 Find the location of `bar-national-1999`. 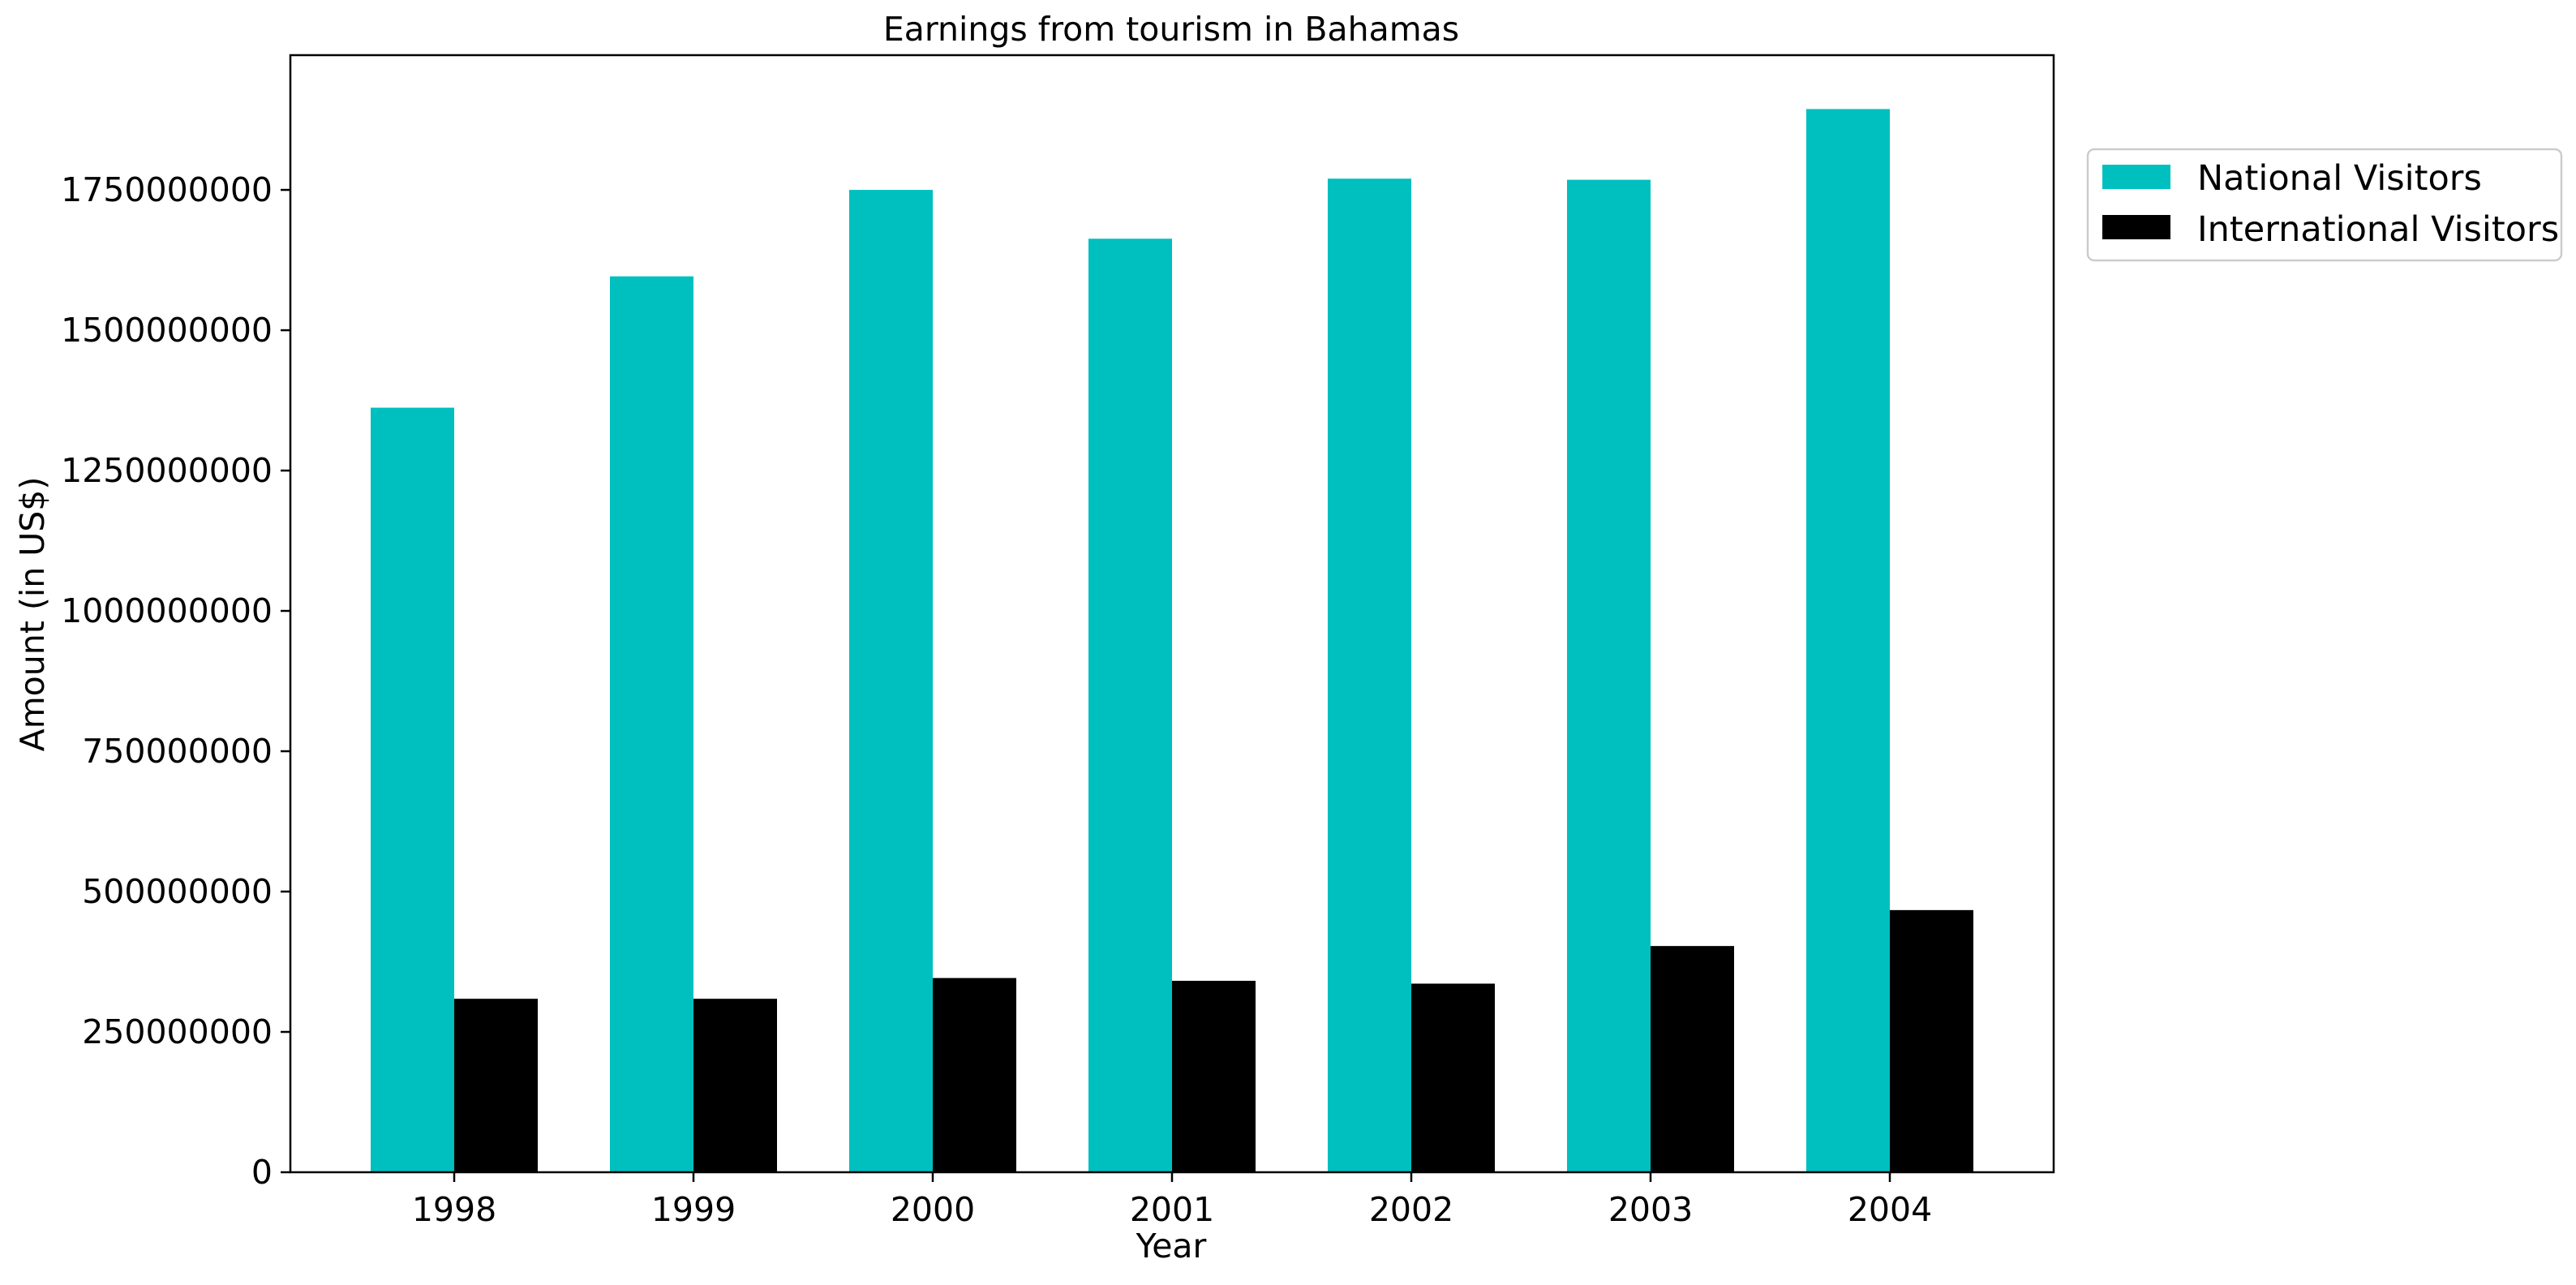

bar-national-1999 is located at coordinates (651, 724).